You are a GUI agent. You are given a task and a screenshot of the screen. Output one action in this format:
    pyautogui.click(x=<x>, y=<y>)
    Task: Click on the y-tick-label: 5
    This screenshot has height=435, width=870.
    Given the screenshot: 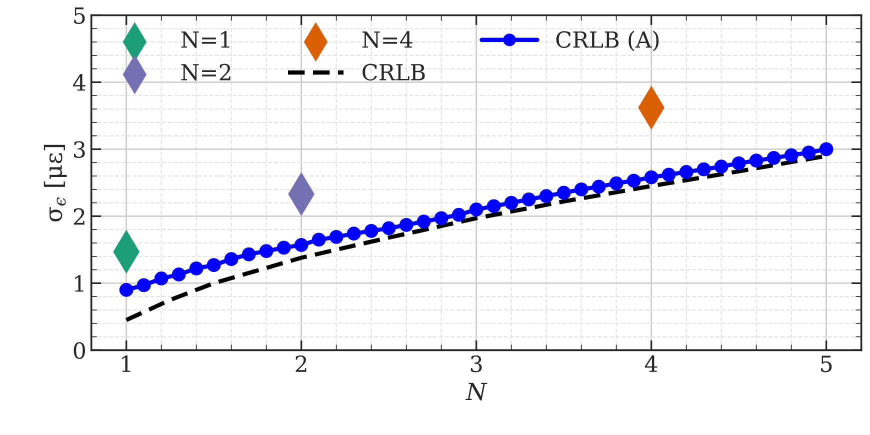 What is the action you would take?
    pyautogui.click(x=79, y=15)
    